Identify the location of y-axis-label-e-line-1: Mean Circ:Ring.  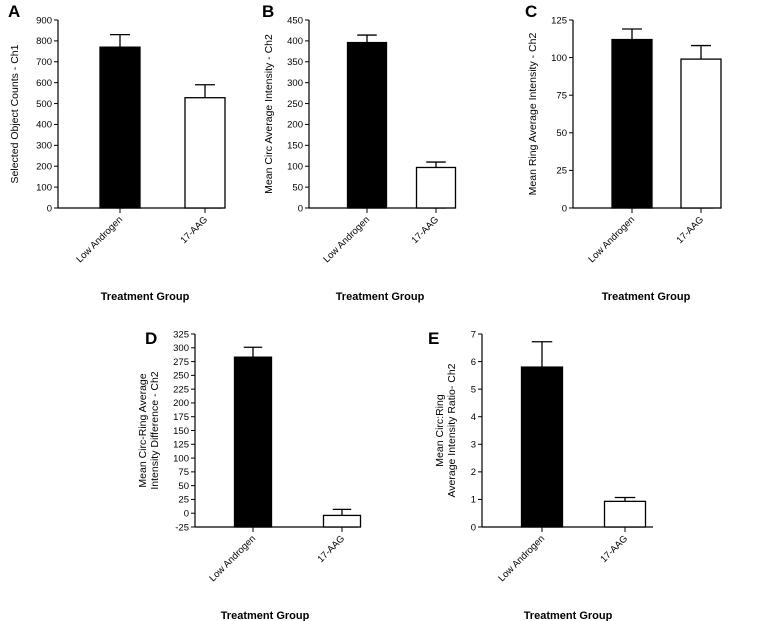
(440, 430).